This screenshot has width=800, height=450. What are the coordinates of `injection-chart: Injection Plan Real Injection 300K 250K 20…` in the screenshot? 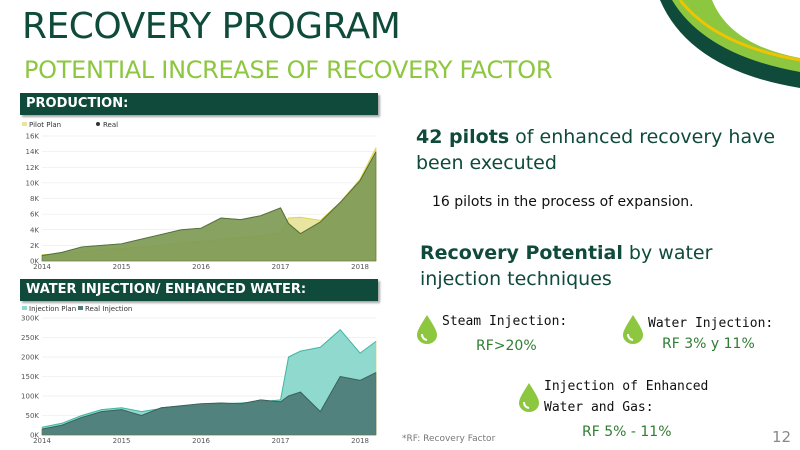 It's located at (199, 375).